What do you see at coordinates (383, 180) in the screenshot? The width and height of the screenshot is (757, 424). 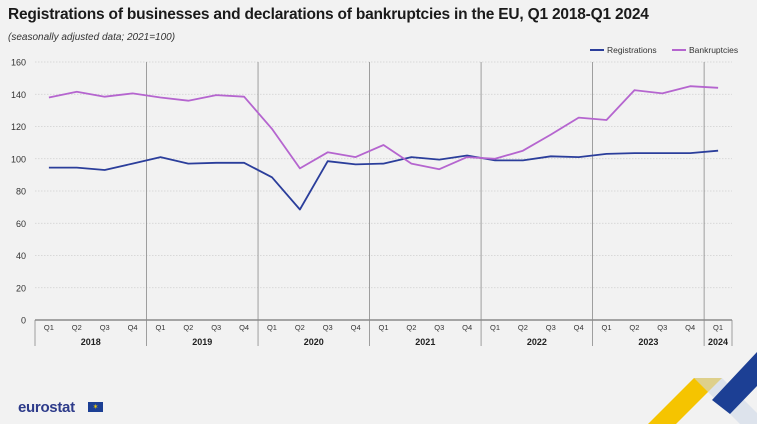 I see `series-line-registrations` at bounding box center [383, 180].